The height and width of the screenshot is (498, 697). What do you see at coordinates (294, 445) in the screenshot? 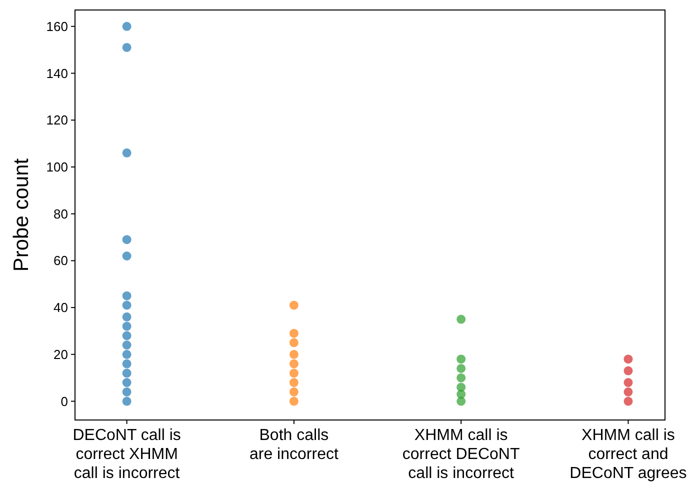
I see `x-tick-label: Both calls are incorrect` at bounding box center [294, 445].